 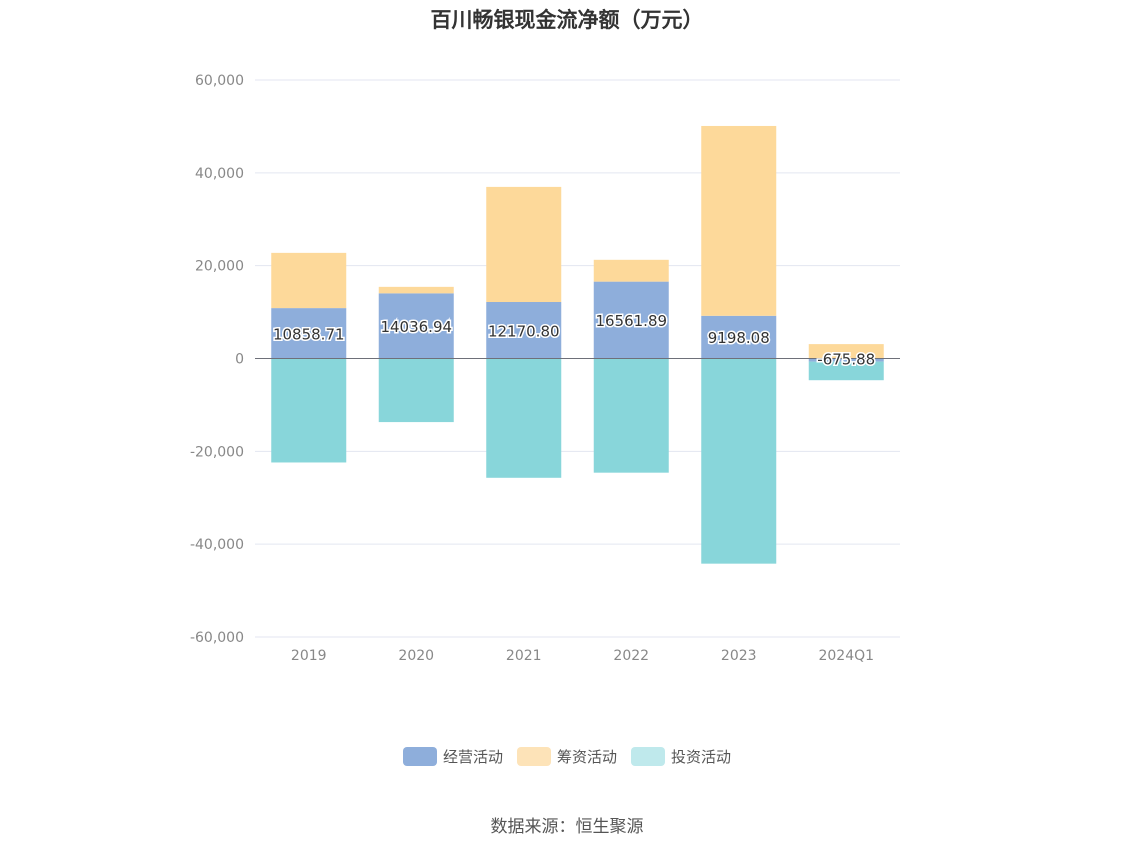 I want to click on x-tick-label: 2020, so click(x=416, y=656).